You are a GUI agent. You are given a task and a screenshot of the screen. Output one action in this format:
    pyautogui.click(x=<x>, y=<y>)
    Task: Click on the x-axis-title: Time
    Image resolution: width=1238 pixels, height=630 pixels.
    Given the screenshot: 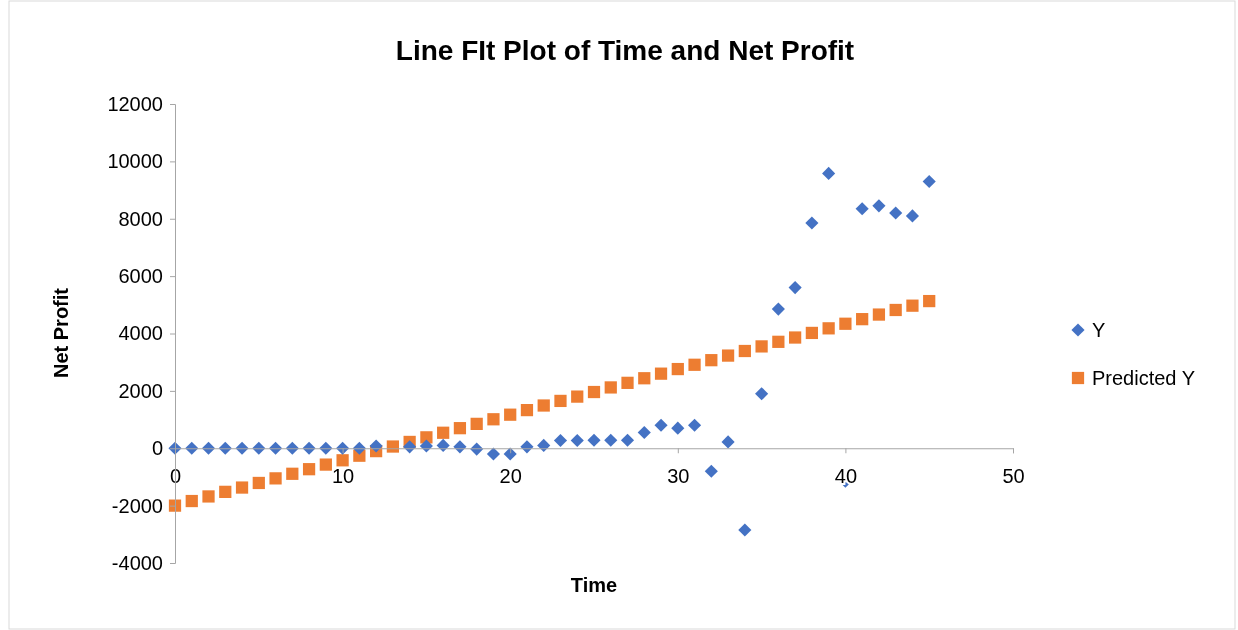 What is the action you would take?
    pyautogui.click(x=594, y=585)
    